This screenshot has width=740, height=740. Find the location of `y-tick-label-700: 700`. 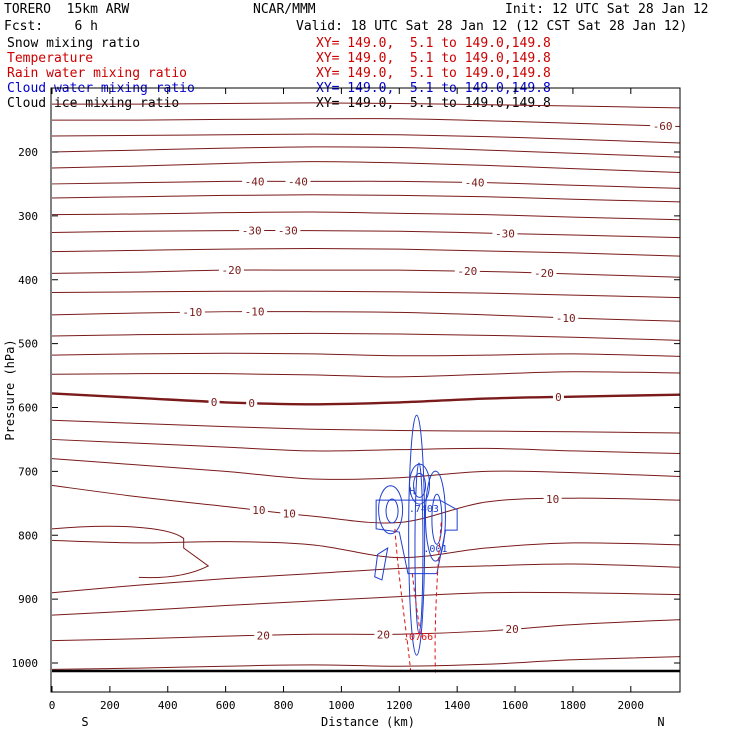

y-tick-label-700: 700 is located at coordinates (28, 471).